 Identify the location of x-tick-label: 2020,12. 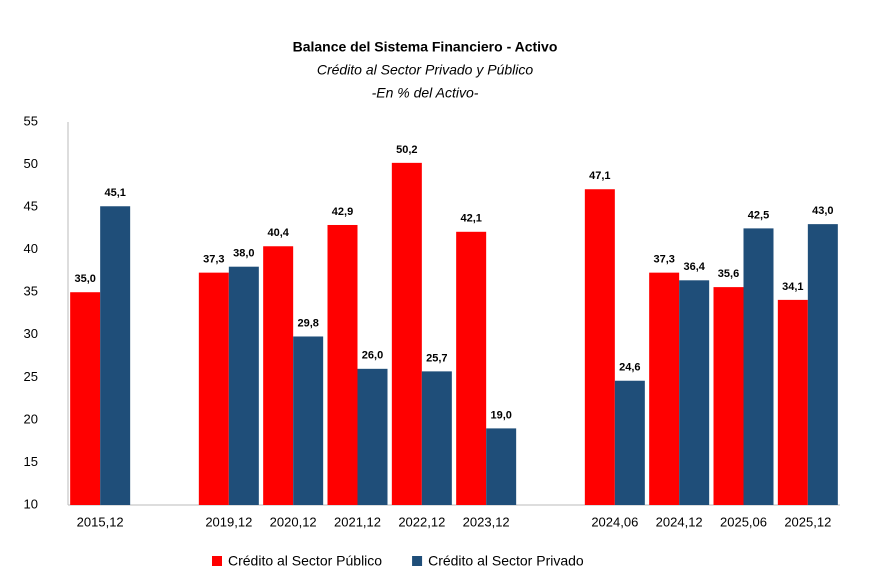
(293, 521).